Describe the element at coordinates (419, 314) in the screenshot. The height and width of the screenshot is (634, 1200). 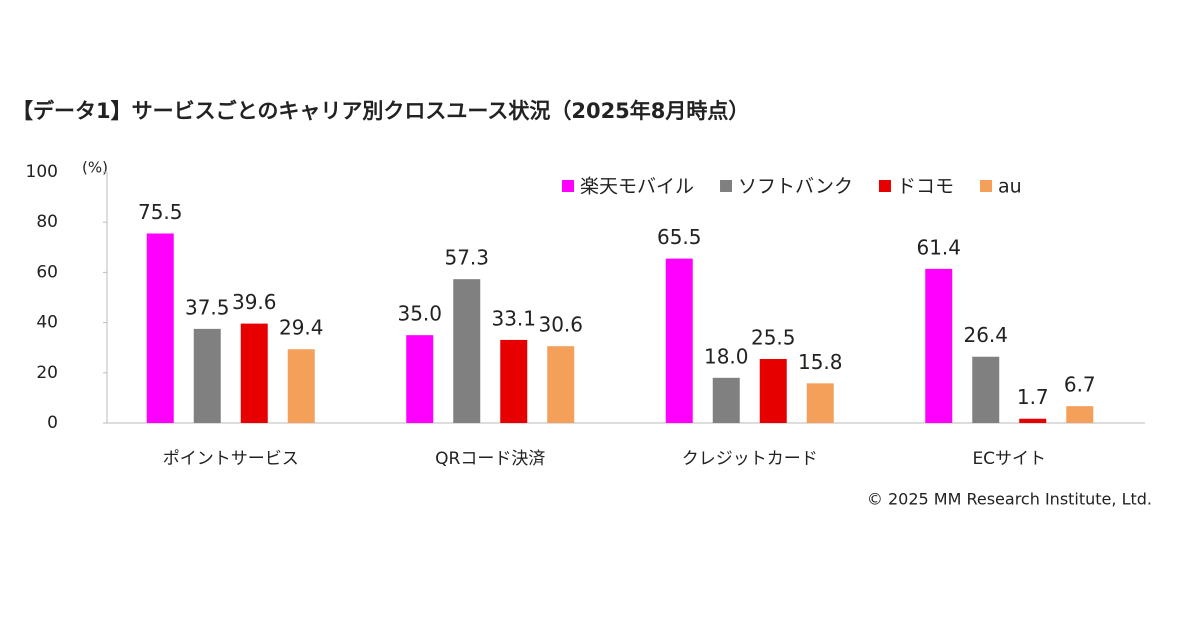
I see `data-label: 35.0` at that location.